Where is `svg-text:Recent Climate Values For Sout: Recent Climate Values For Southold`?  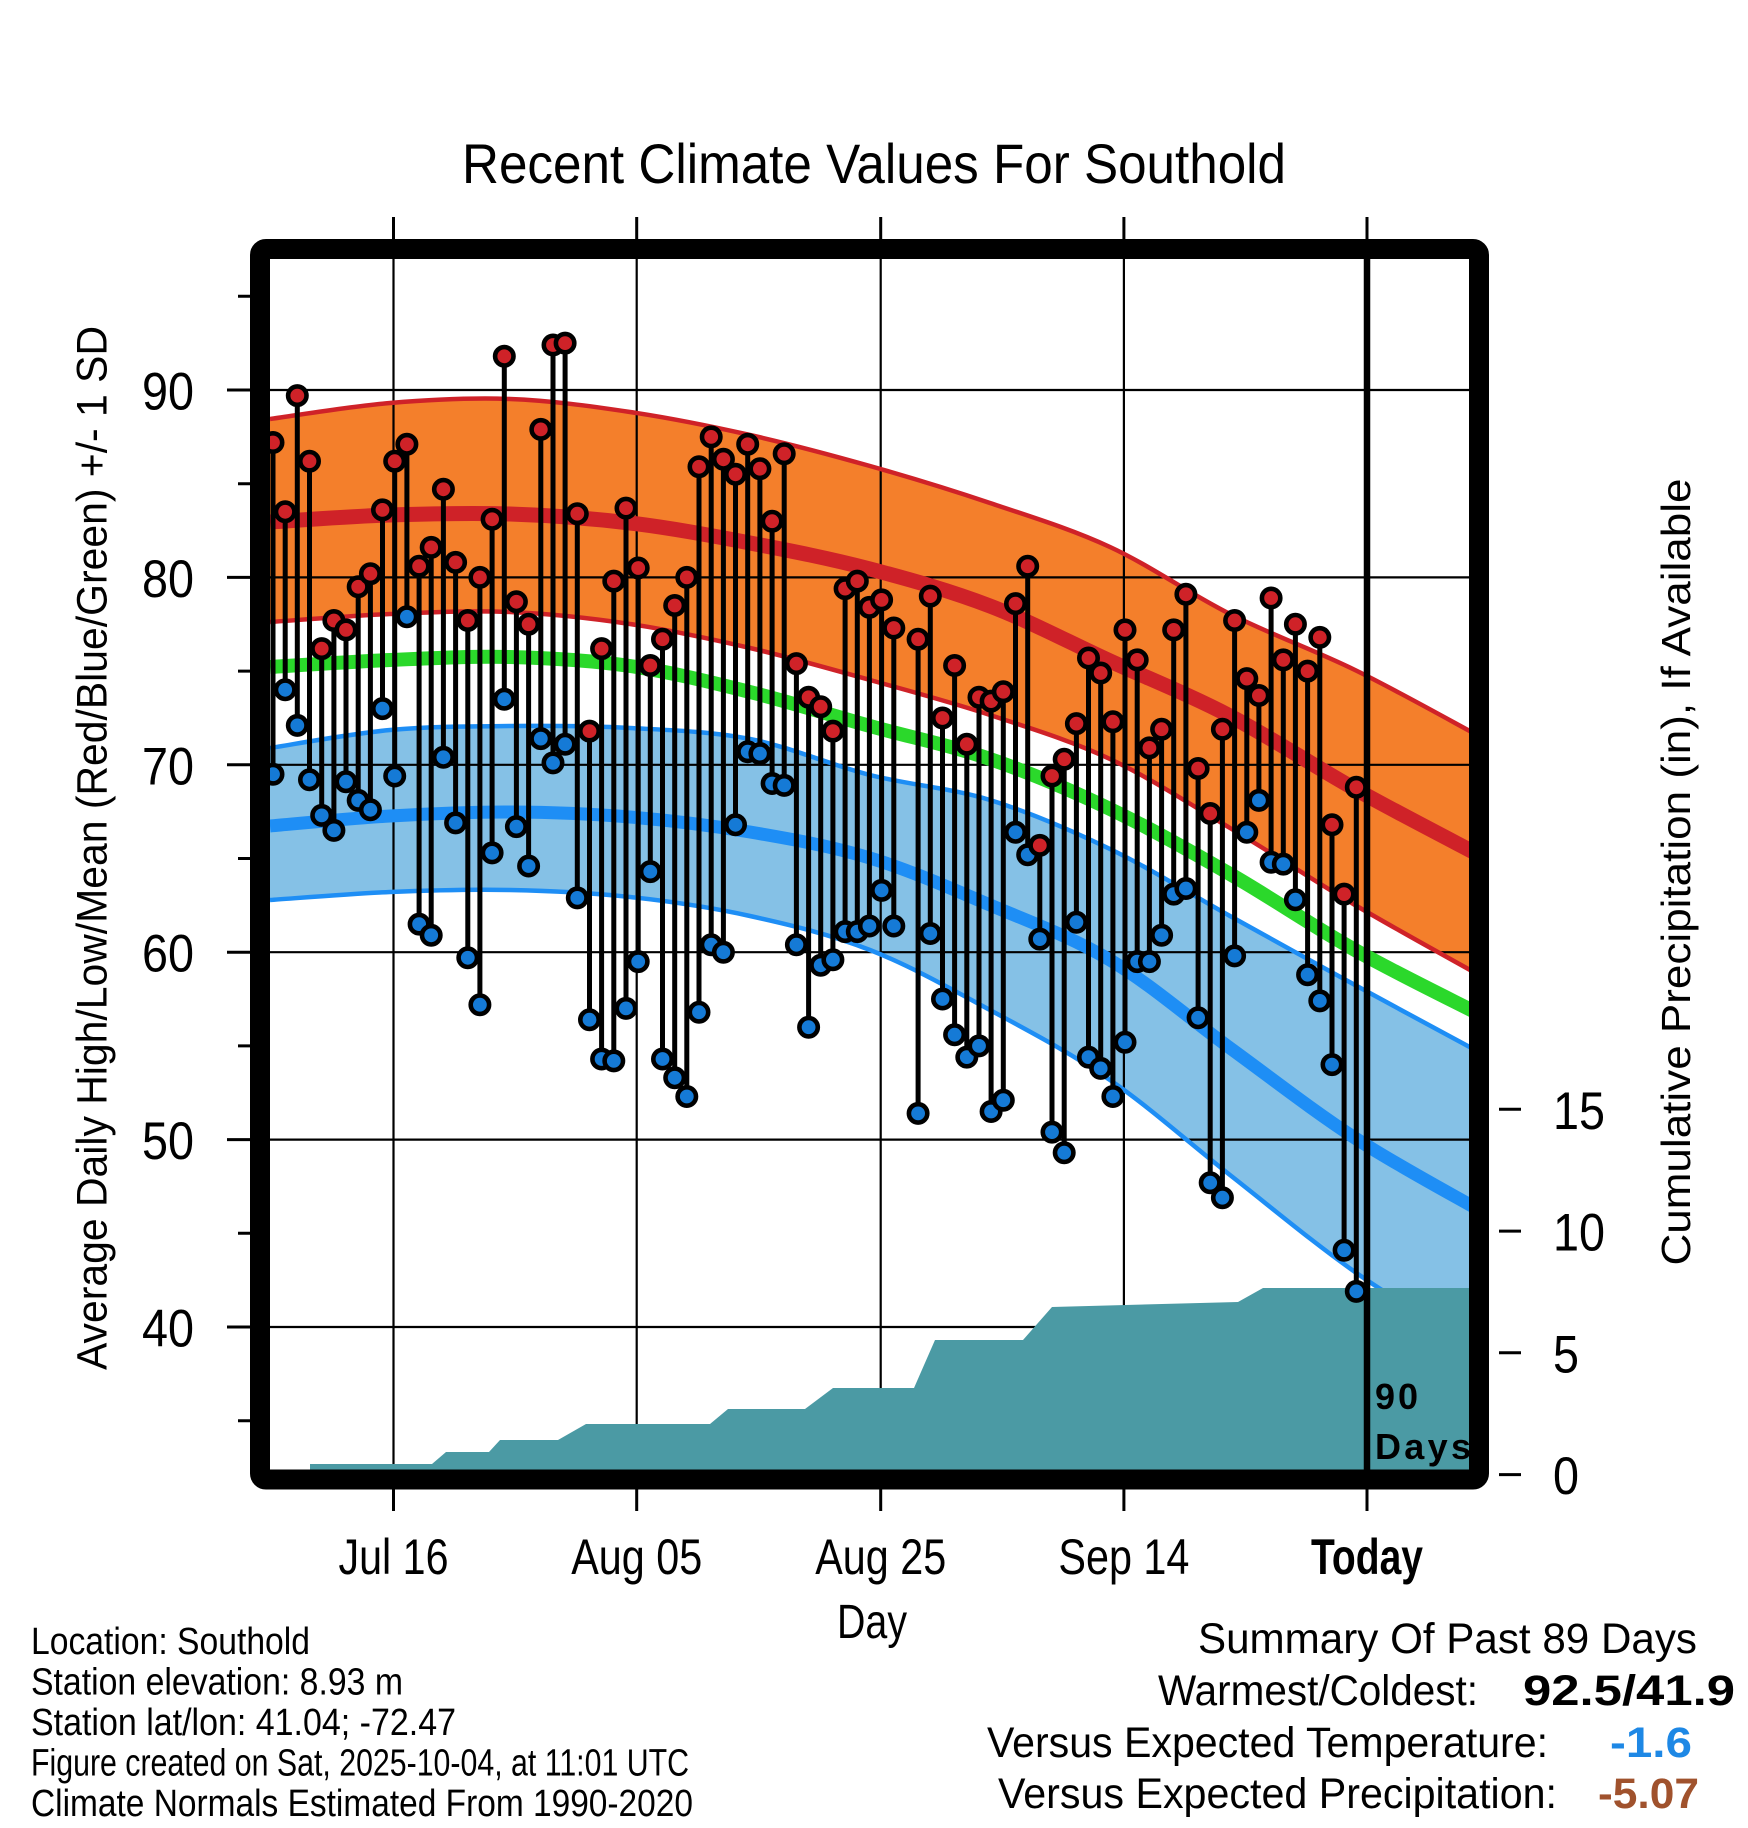
svg-text:Recent Climate Values For Sout: Recent Climate Values For Southold is located at coordinates (874, 163).